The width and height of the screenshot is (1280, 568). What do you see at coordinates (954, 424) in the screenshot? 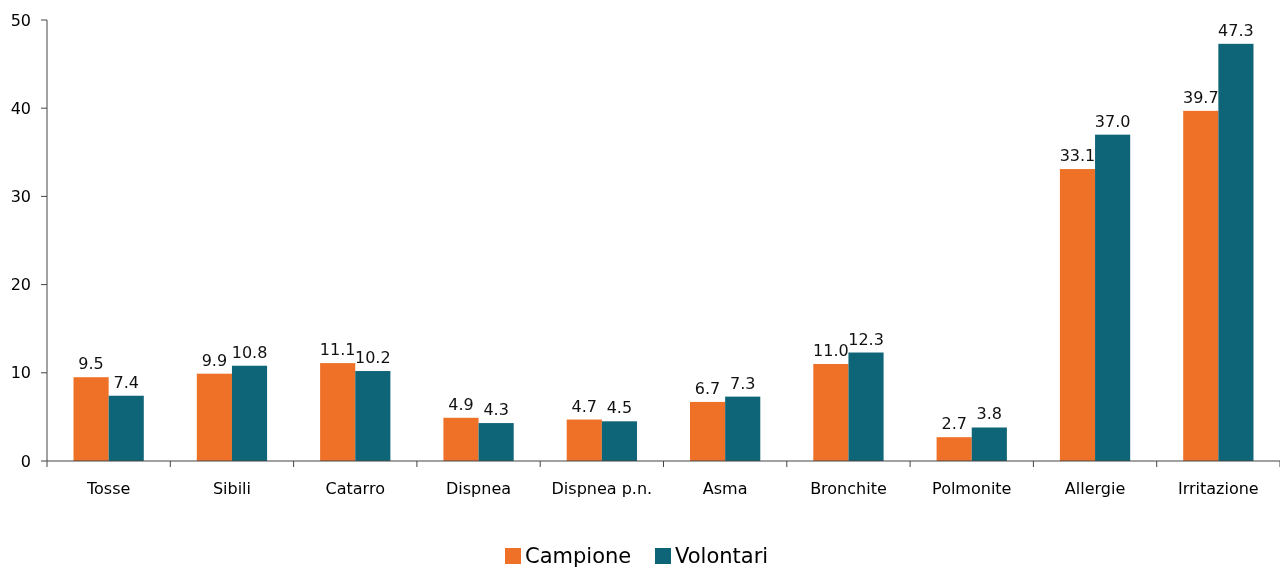
I see `data-label: 2.7` at bounding box center [954, 424].